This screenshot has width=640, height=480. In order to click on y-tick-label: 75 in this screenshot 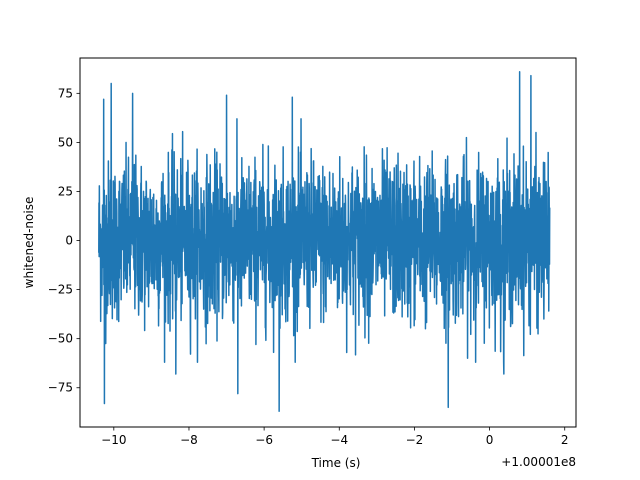, I will do `click(65, 93)`.